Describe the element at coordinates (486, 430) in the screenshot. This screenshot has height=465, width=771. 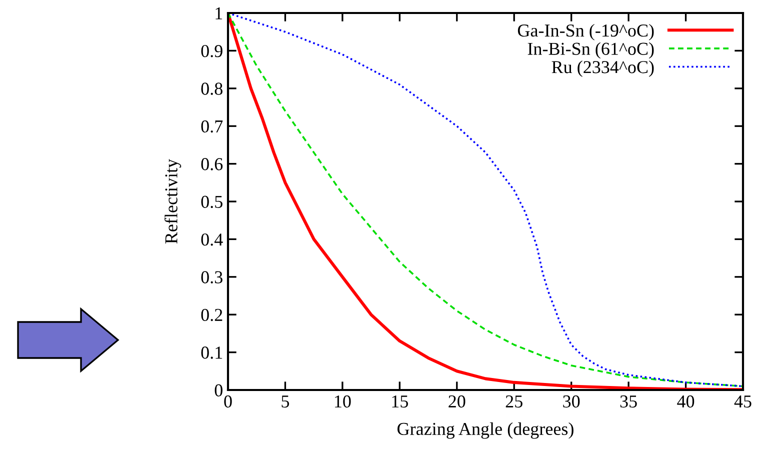
I see `x-axis-title: Grazing Angle (degrees)` at that location.